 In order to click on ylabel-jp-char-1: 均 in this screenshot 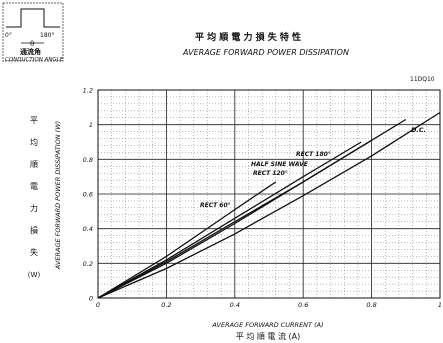, I will do `click(34, 142)`.